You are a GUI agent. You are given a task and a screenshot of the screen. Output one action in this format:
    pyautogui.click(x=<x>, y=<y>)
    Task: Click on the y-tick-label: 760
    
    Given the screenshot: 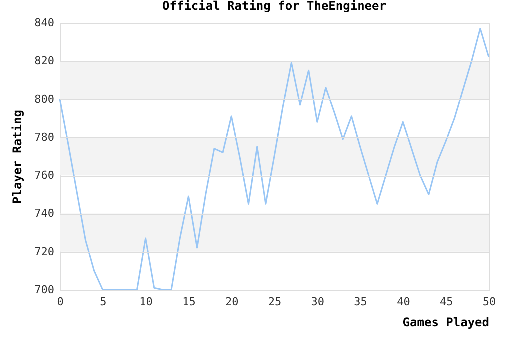 What is the action you would take?
    pyautogui.click(x=44, y=175)
    